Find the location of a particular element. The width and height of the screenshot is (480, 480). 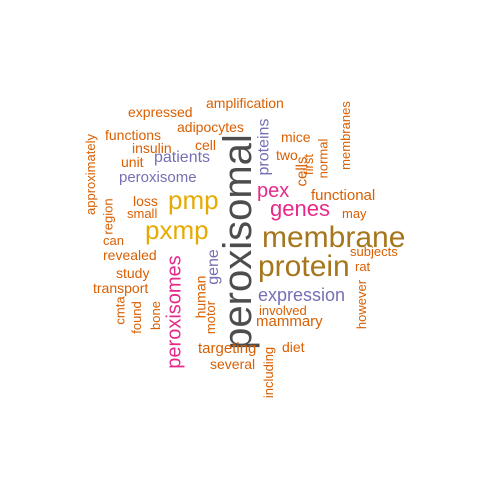

word-expression: expression is located at coordinates (302, 295).